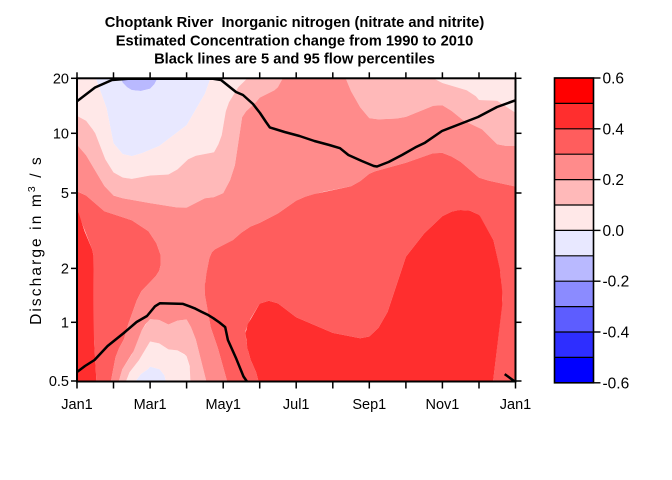  Describe the element at coordinates (614, 129) in the screenshot. I see `svg-text: 0.4` at that location.